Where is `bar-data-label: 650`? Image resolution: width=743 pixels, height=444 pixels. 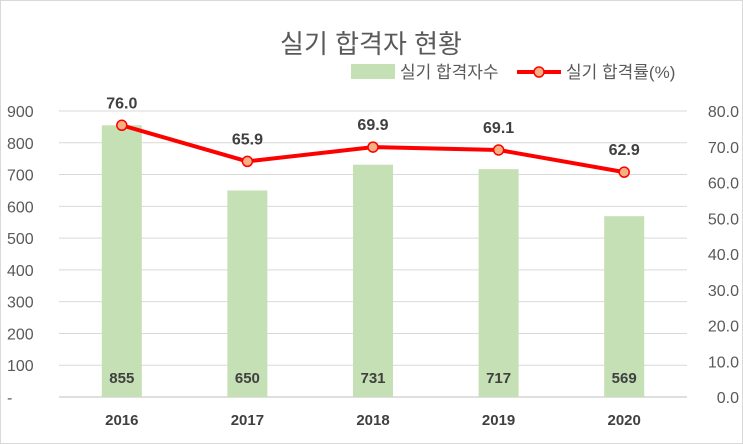 bar-data-label: 650 is located at coordinates (247, 378).